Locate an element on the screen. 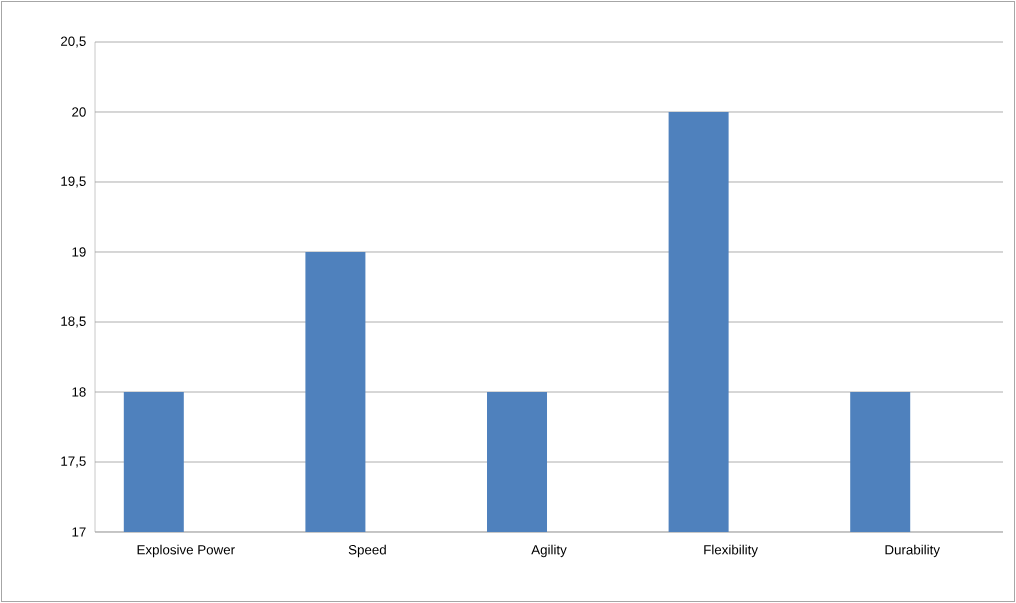 Image resolution: width=1016 pixels, height=603 pixels. x-tick-label: Flexibility is located at coordinates (731, 551).